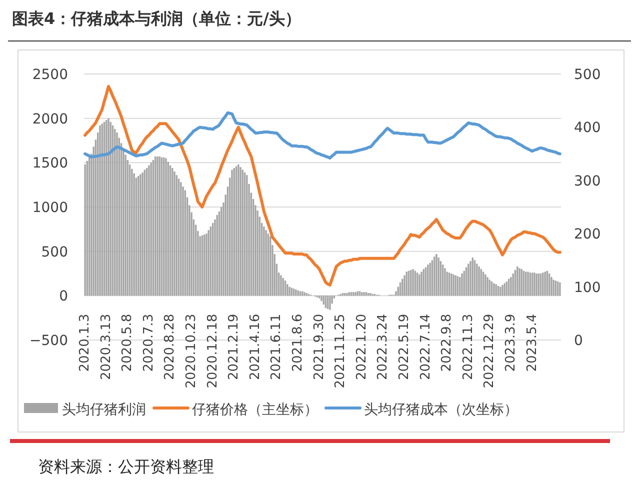 The width and height of the screenshot is (639, 482). What do you see at coordinates (441, 410) in the screenshot?
I see `legend-label: 头均仔猪成本（次坐标）` at bounding box center [441, 410].